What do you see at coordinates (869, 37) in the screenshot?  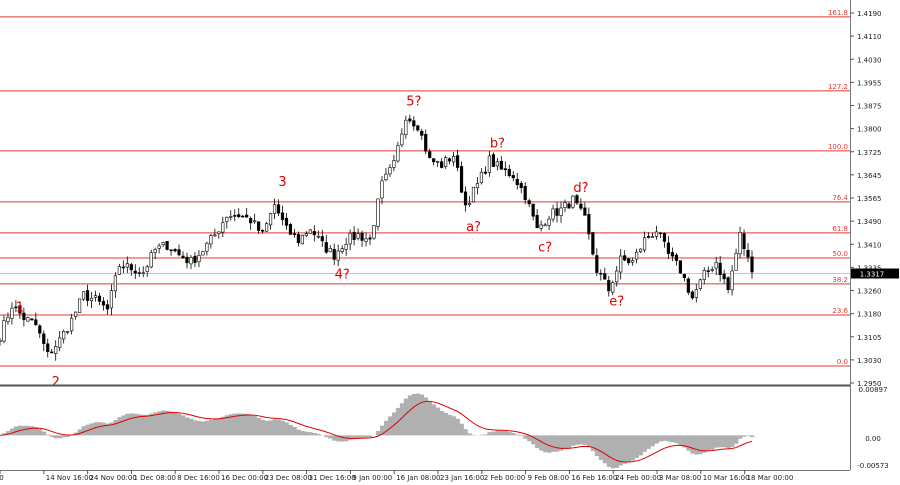 I see `y-tick-label: 1.4110` at bounding box center [869, 37].